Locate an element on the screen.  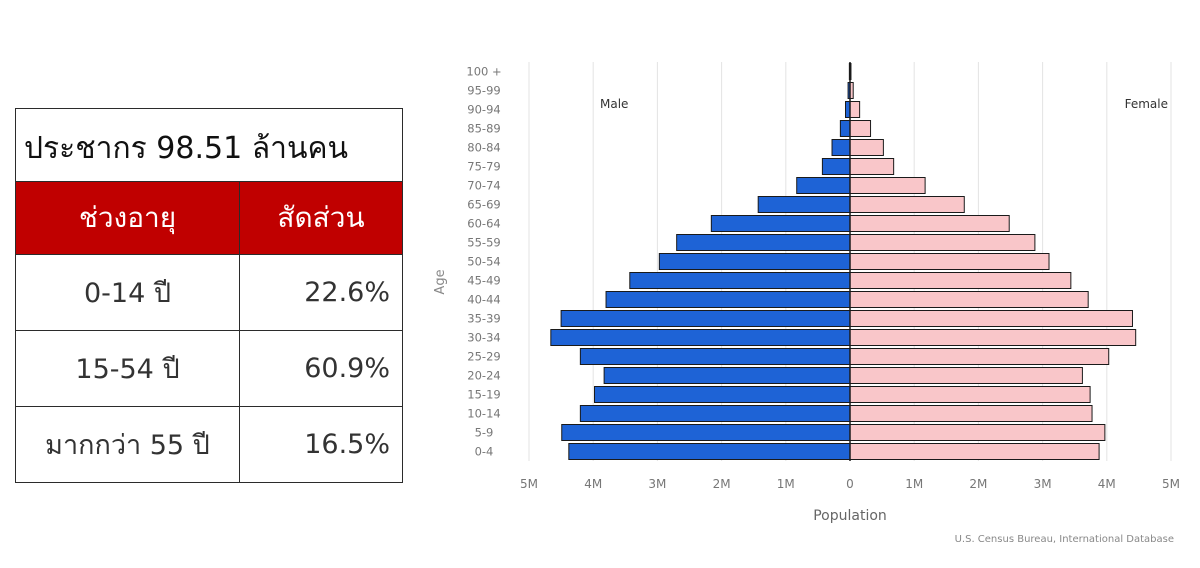
age-group-label: 70-74 is located at coordinates (483, 186).